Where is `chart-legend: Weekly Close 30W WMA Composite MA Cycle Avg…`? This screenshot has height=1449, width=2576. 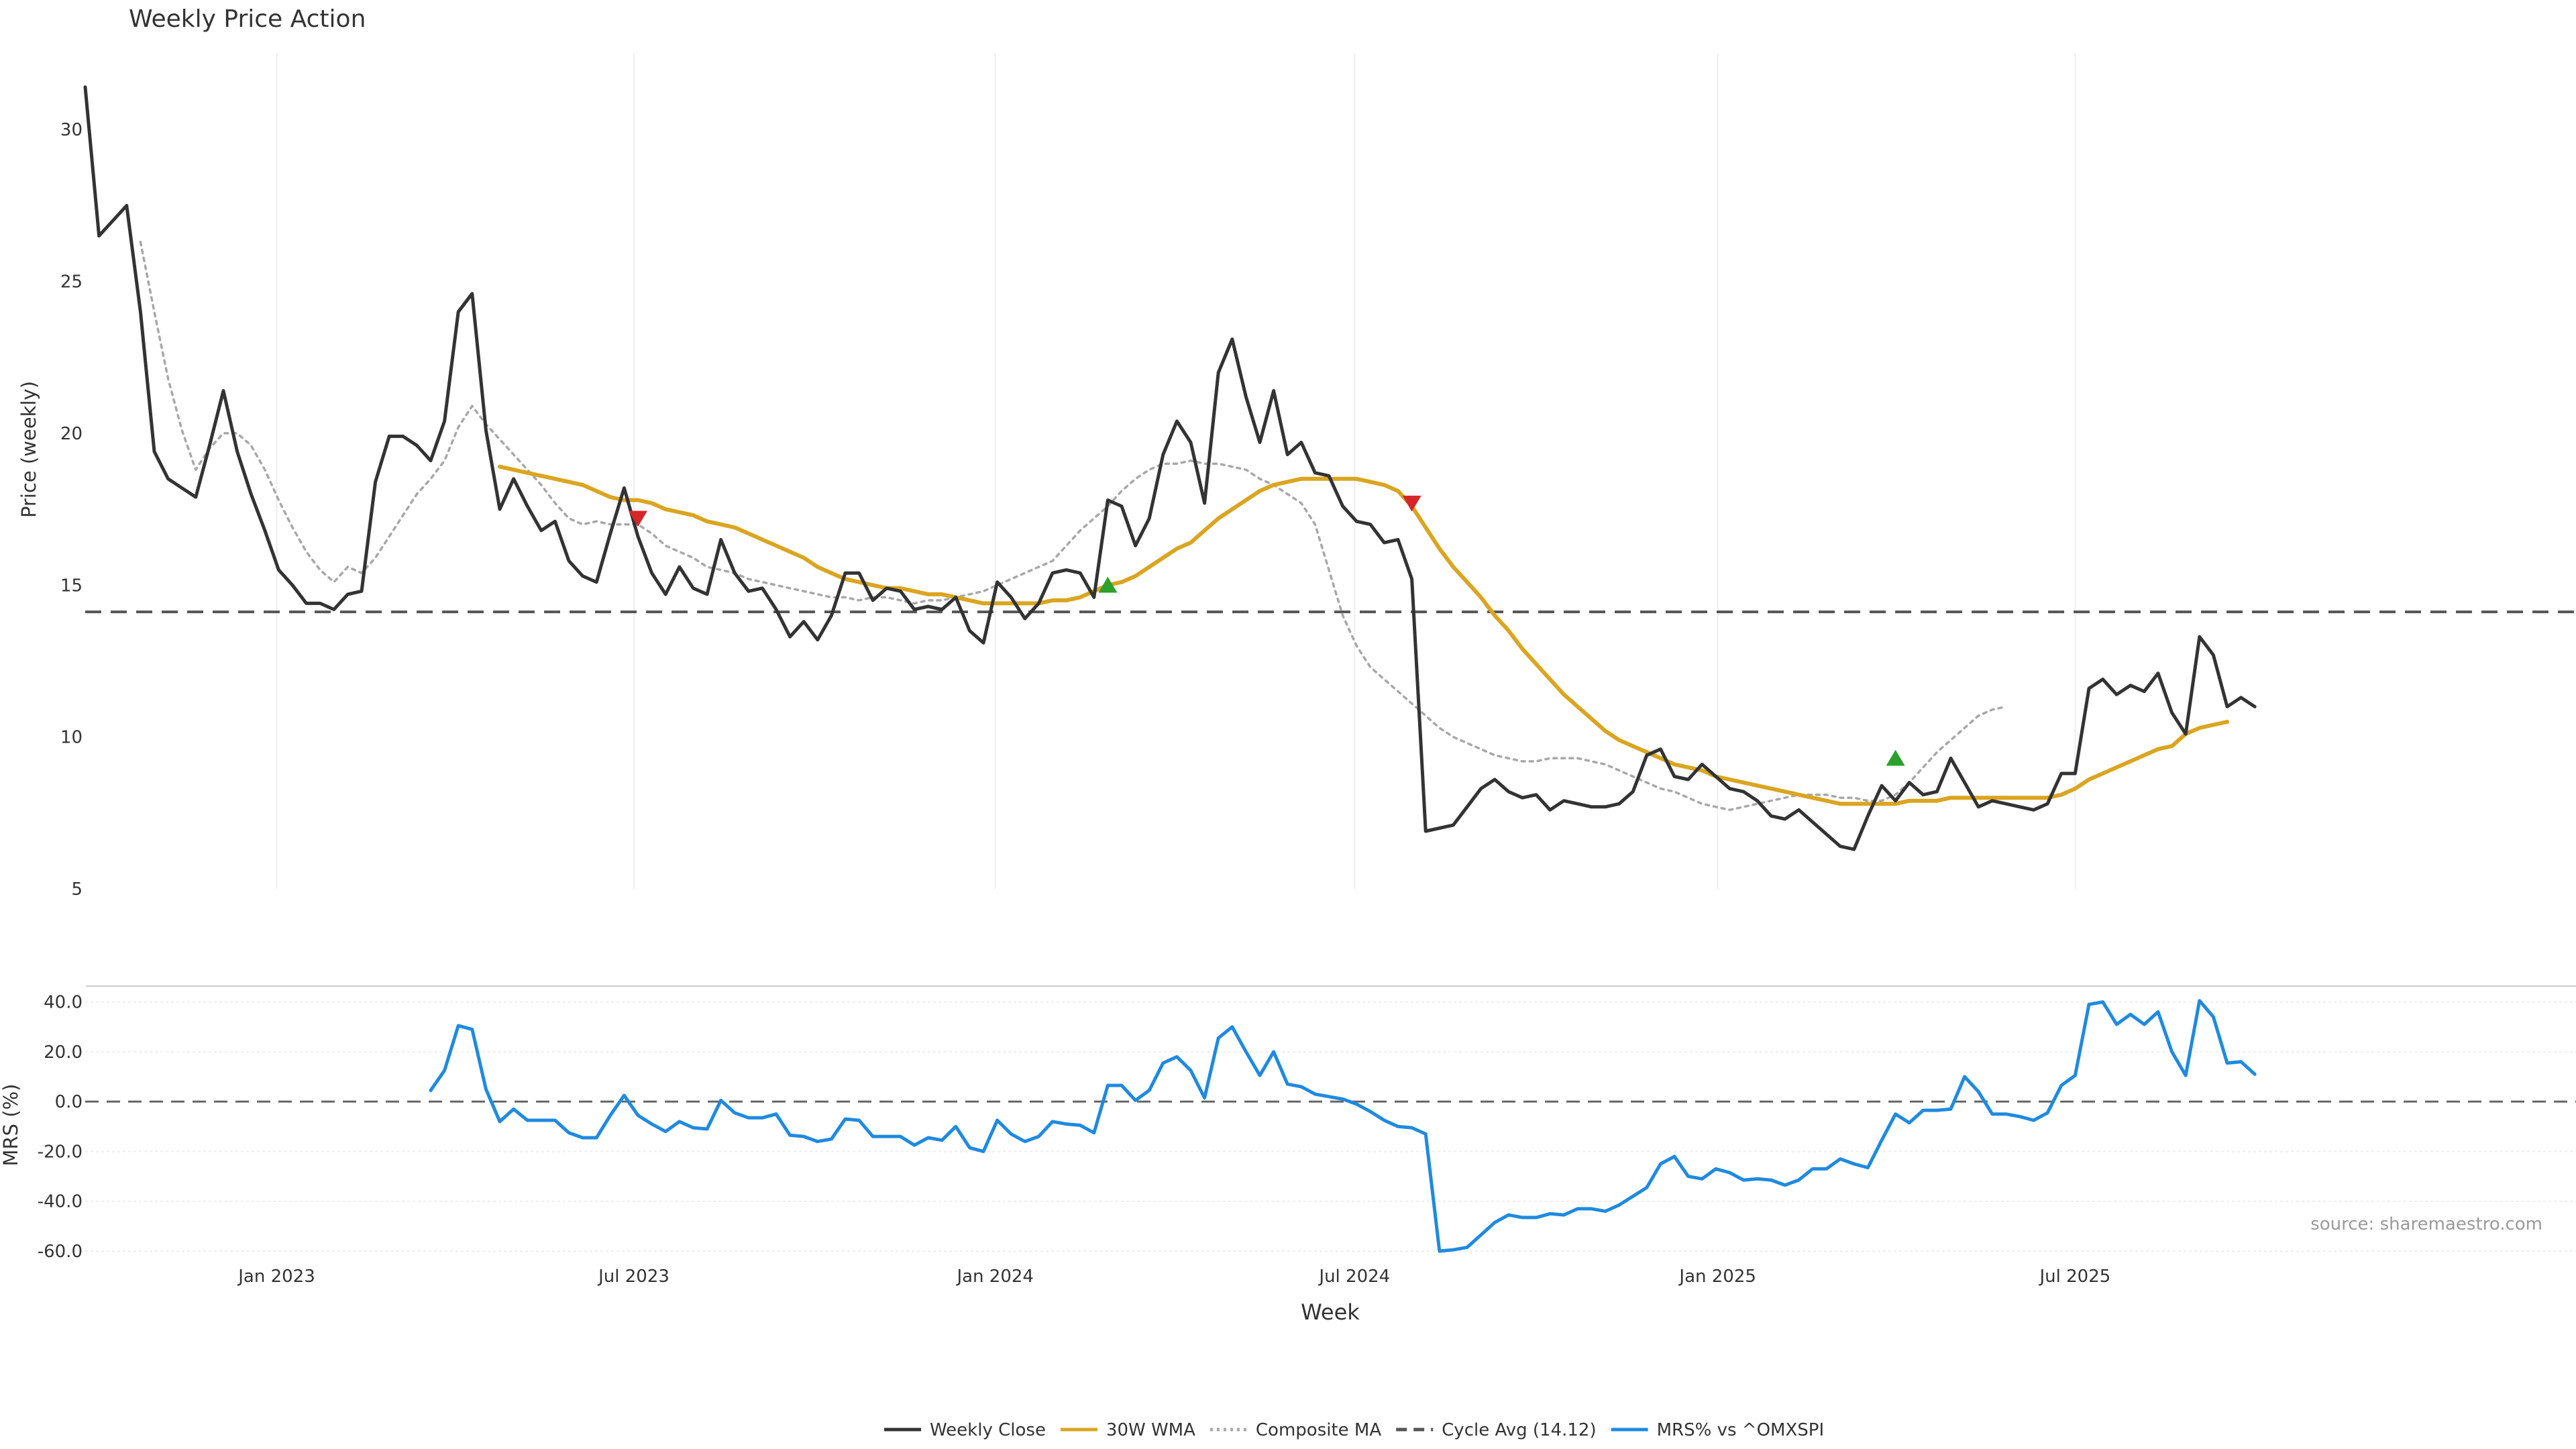 chart-legend: Weekly Close 30W WMA Composite MA Cycle Avg… is located at coordinates (1354, 1430).